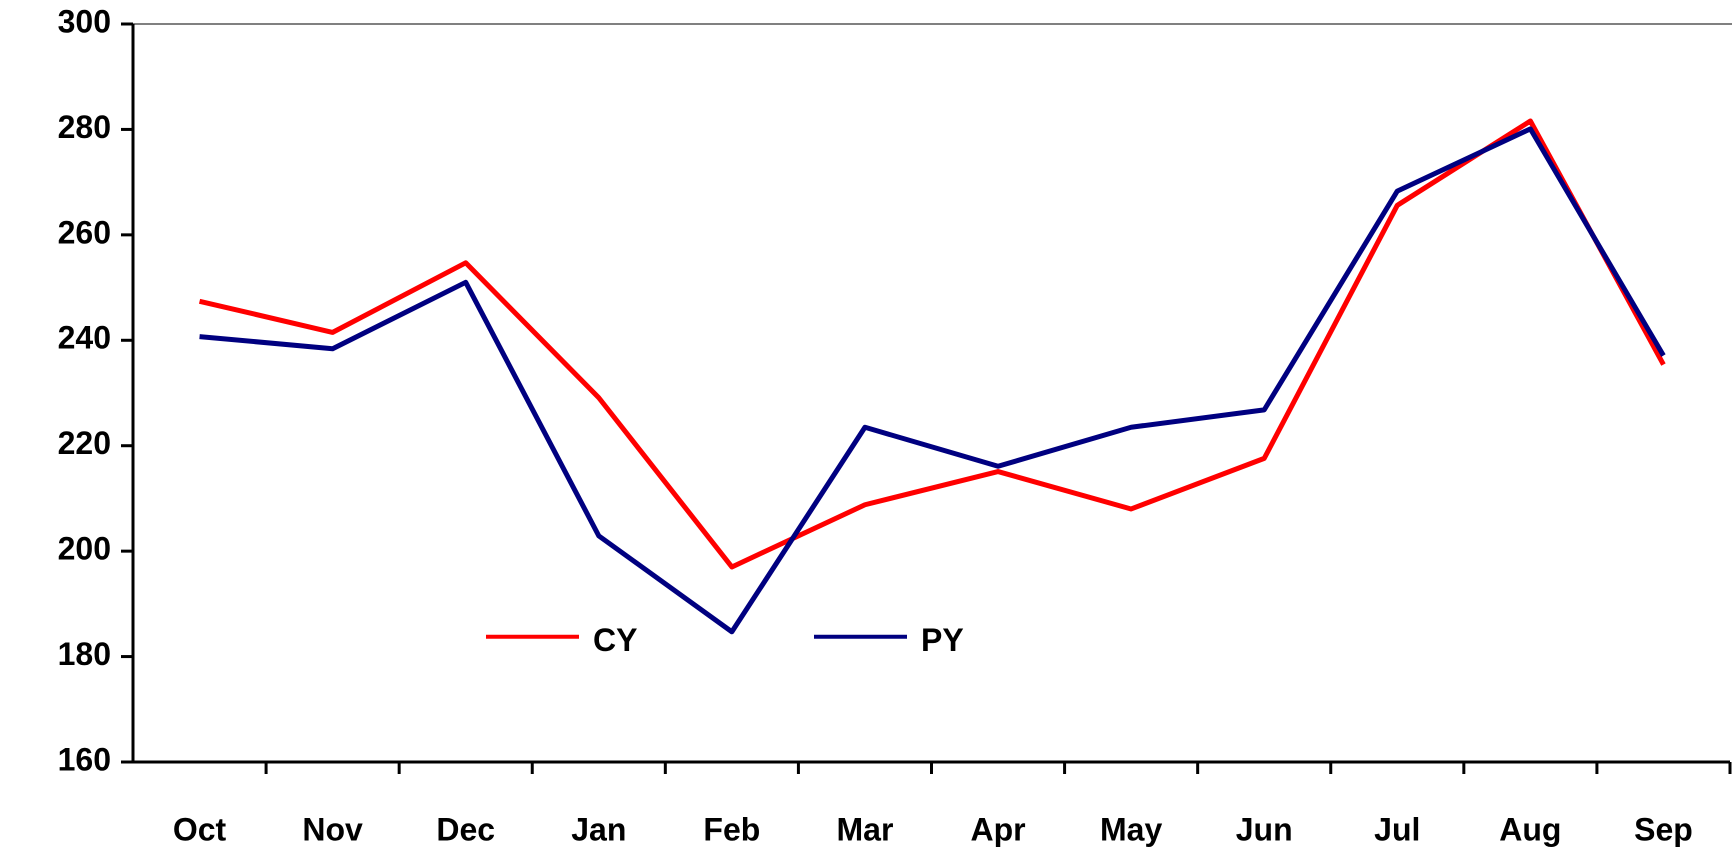 This screenshot has height=856, width=1732. What do you see at coordinates (332, 829) in the screenshot?
I see `x-tick-label: Nov` at bounding box center [332, 829].